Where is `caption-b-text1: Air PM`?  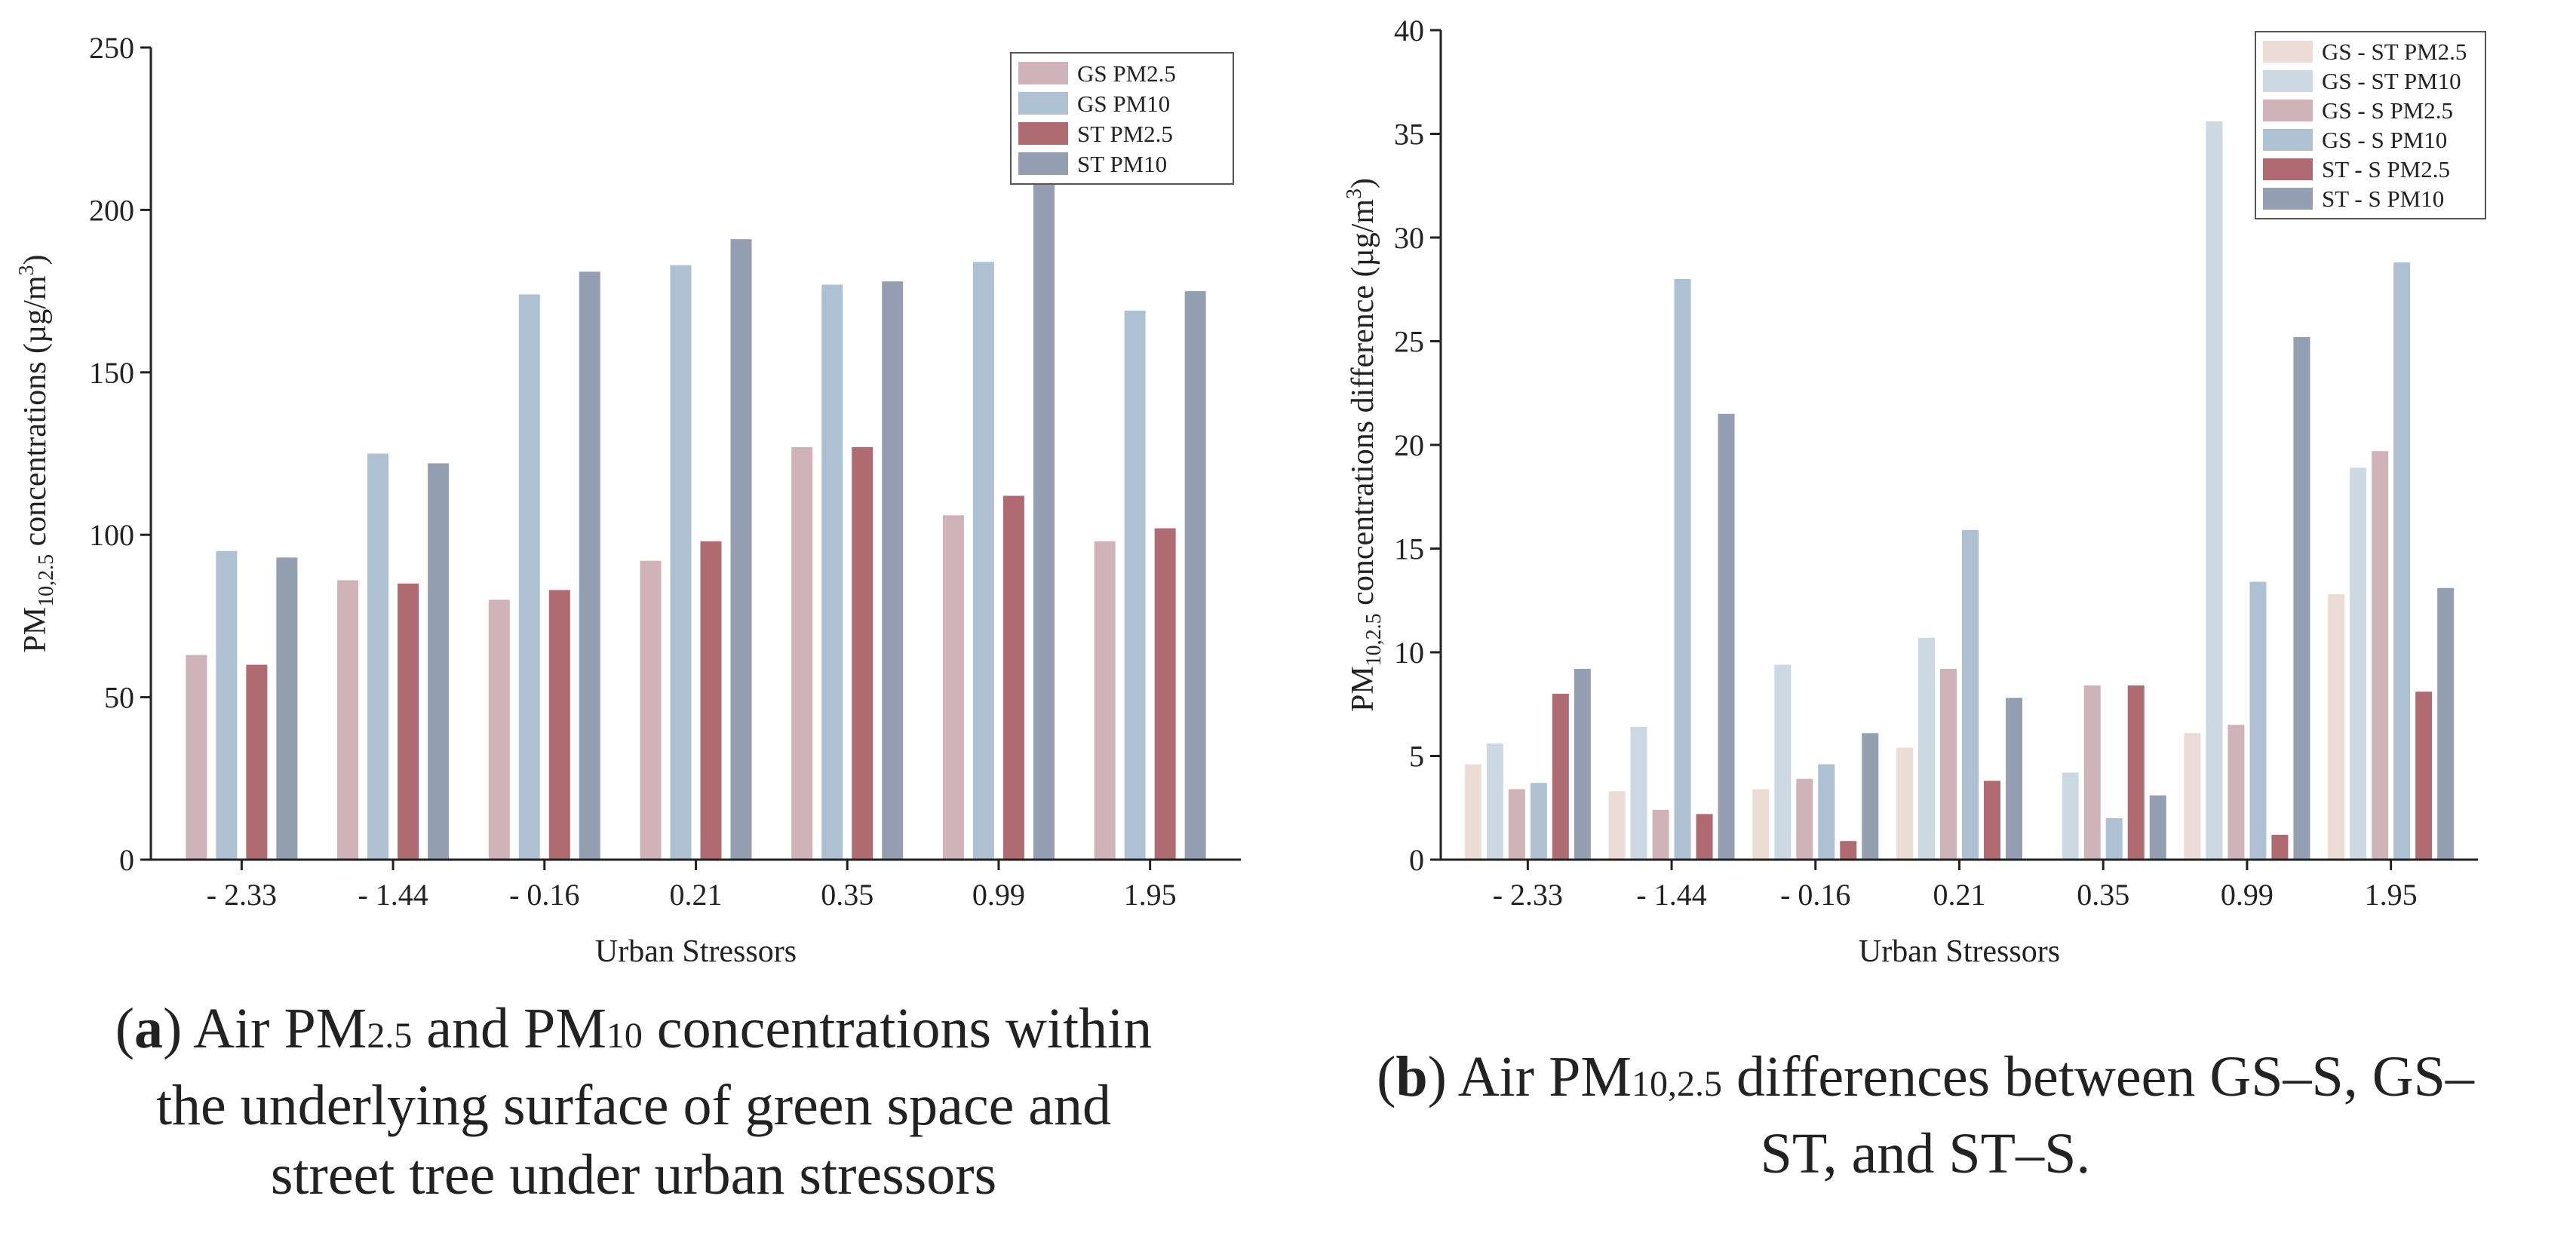
caption-b-text1: Air PM is located at coordinates (1539, 1077).